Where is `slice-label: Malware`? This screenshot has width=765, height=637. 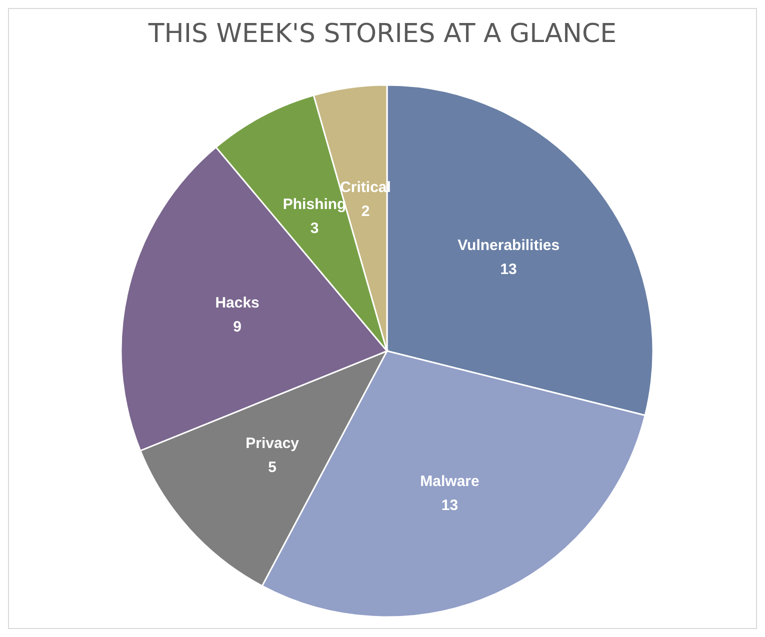
slice-label: Malware is located at coordinates (450, 481).